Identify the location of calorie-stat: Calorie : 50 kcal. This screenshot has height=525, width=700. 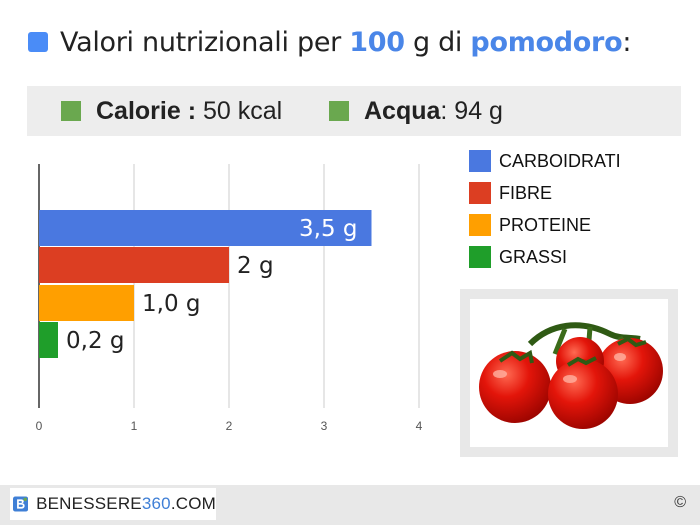
(171, 111).